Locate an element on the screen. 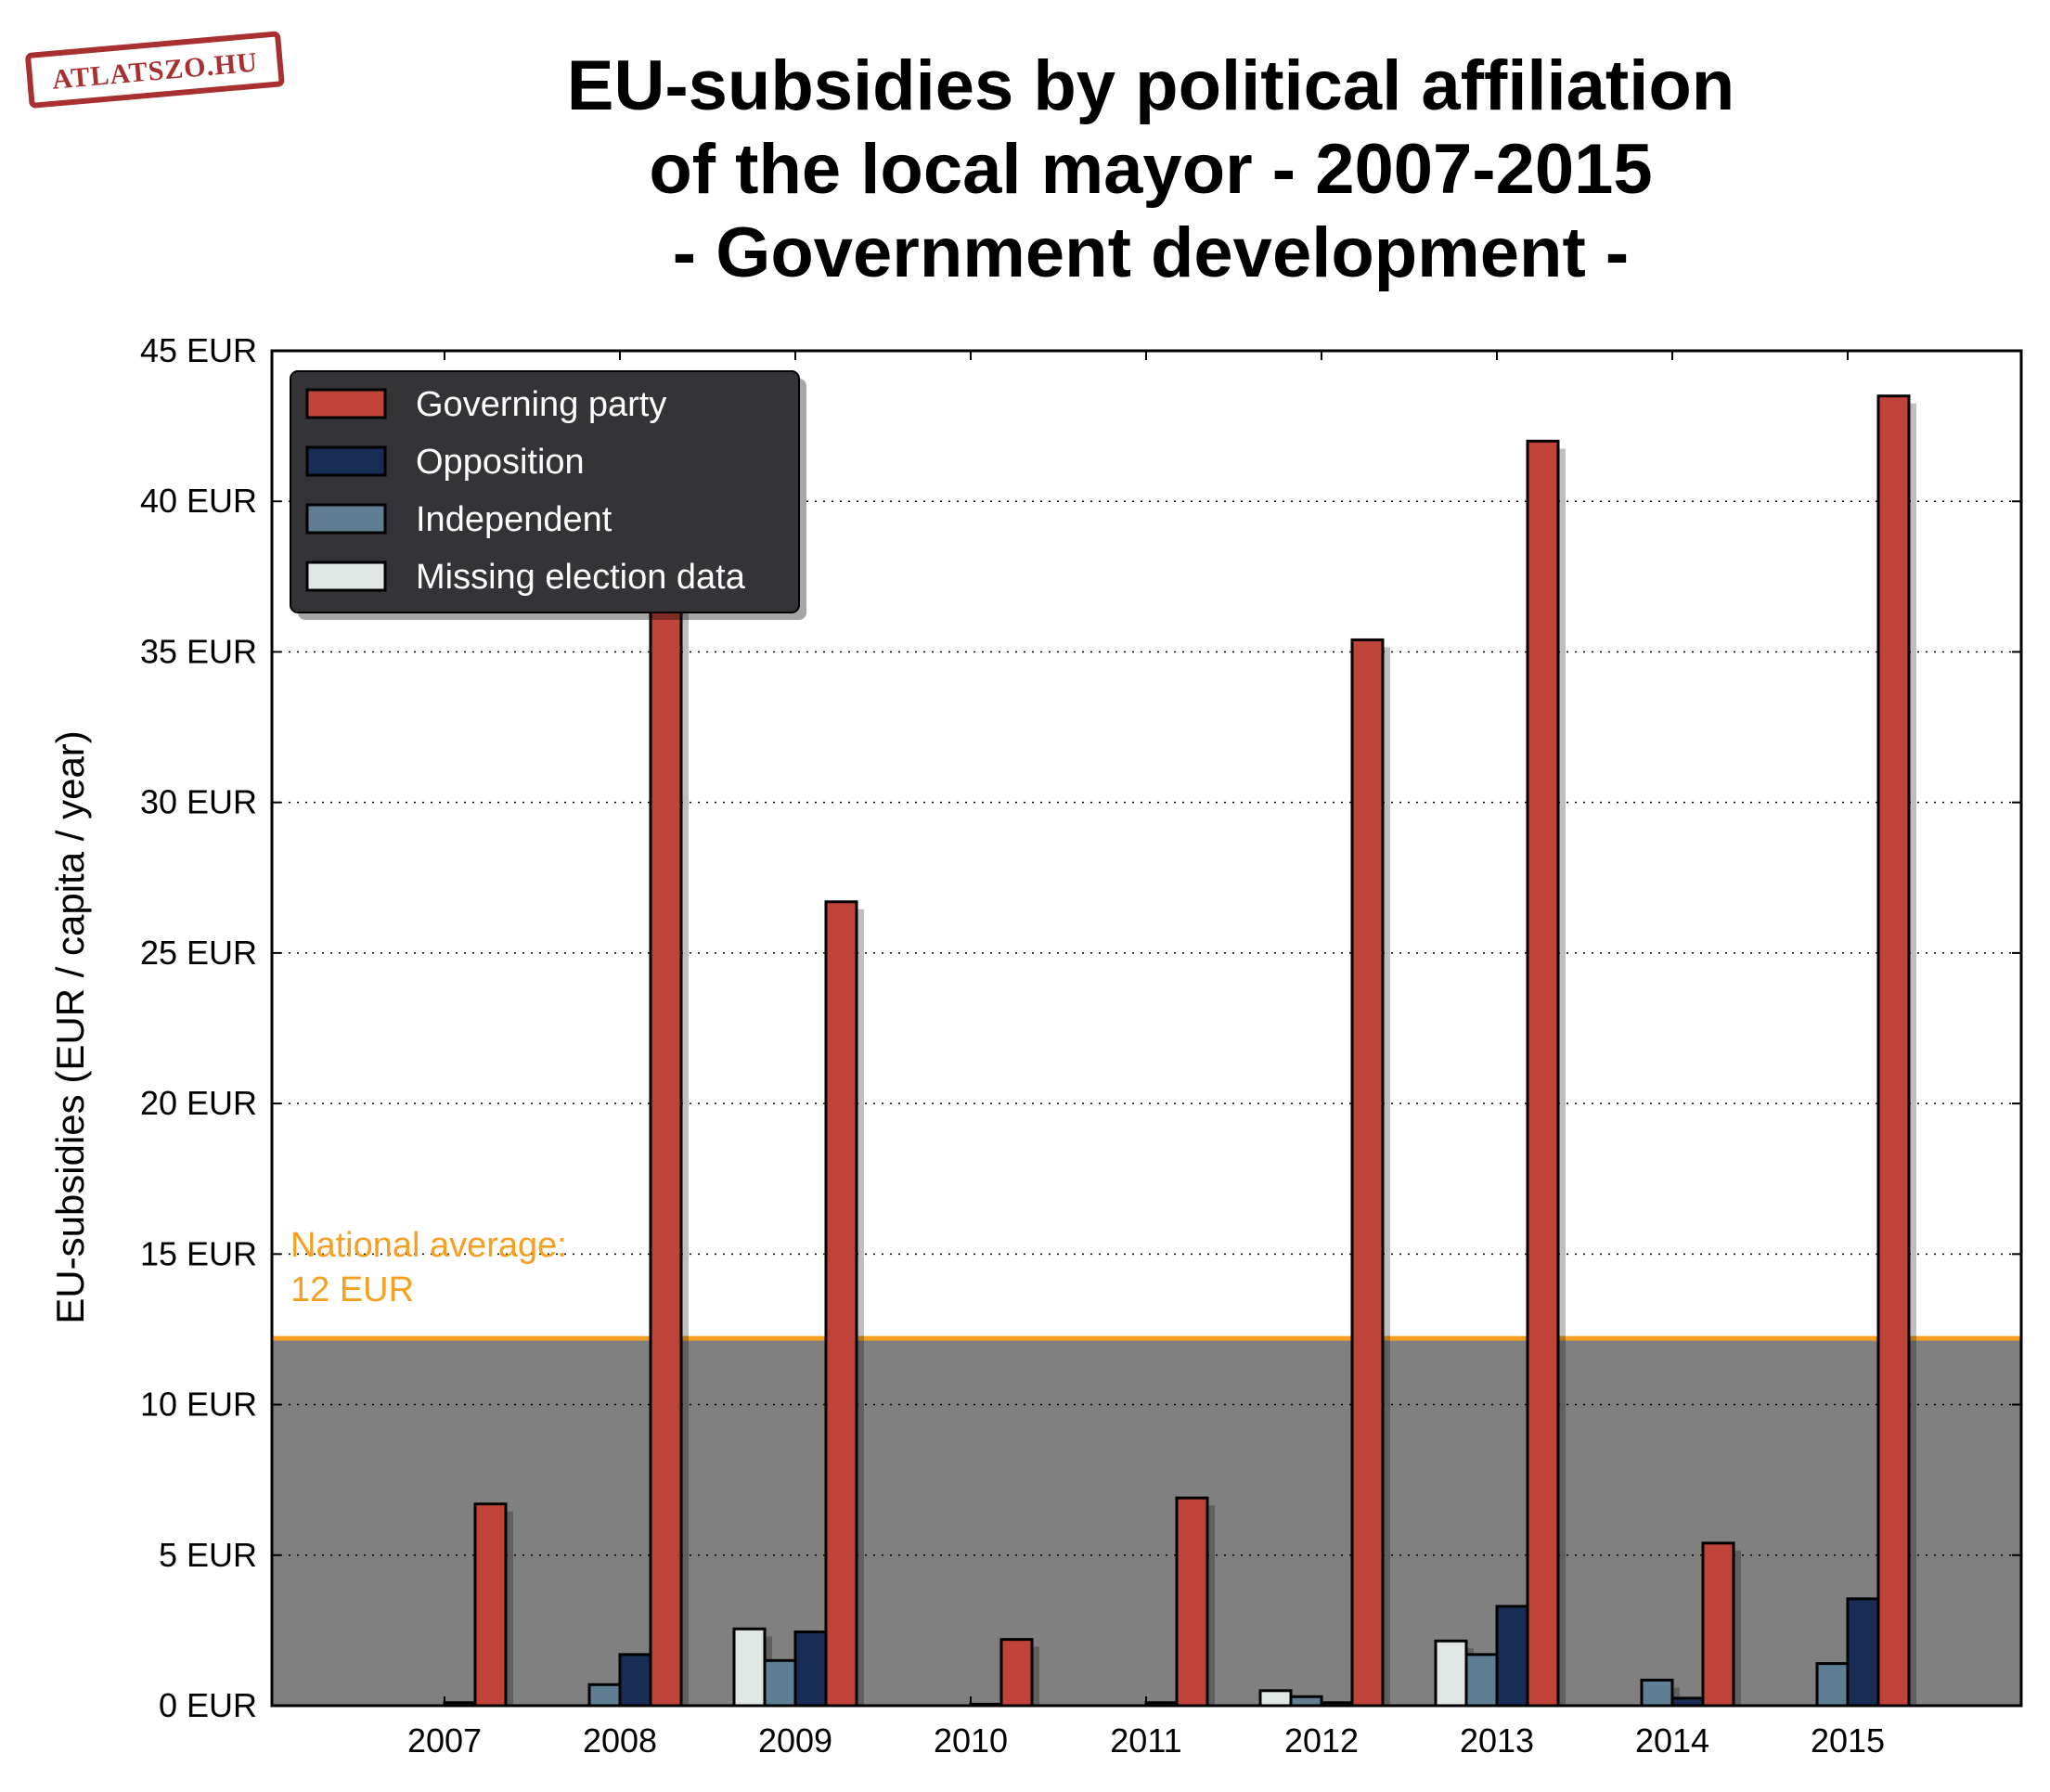 The height and width of the screenshot is (1792, 2050). chart-title-line-1: EU-subsidies by political affiliation is located at coordinates (1150, 85).